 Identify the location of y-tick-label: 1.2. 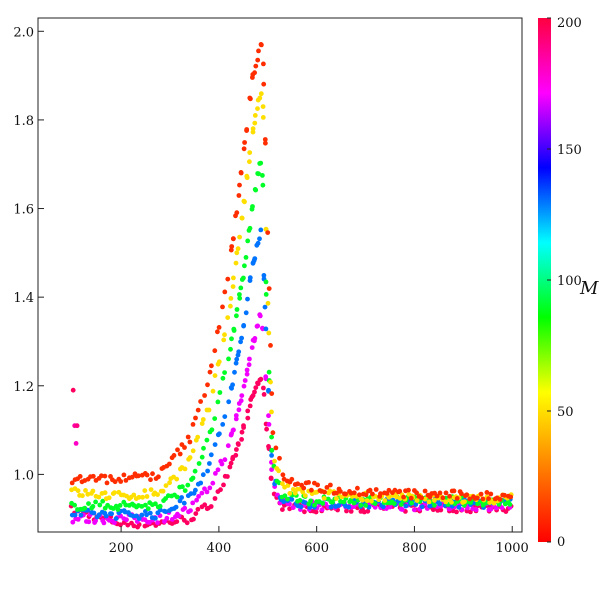
(23, 387).